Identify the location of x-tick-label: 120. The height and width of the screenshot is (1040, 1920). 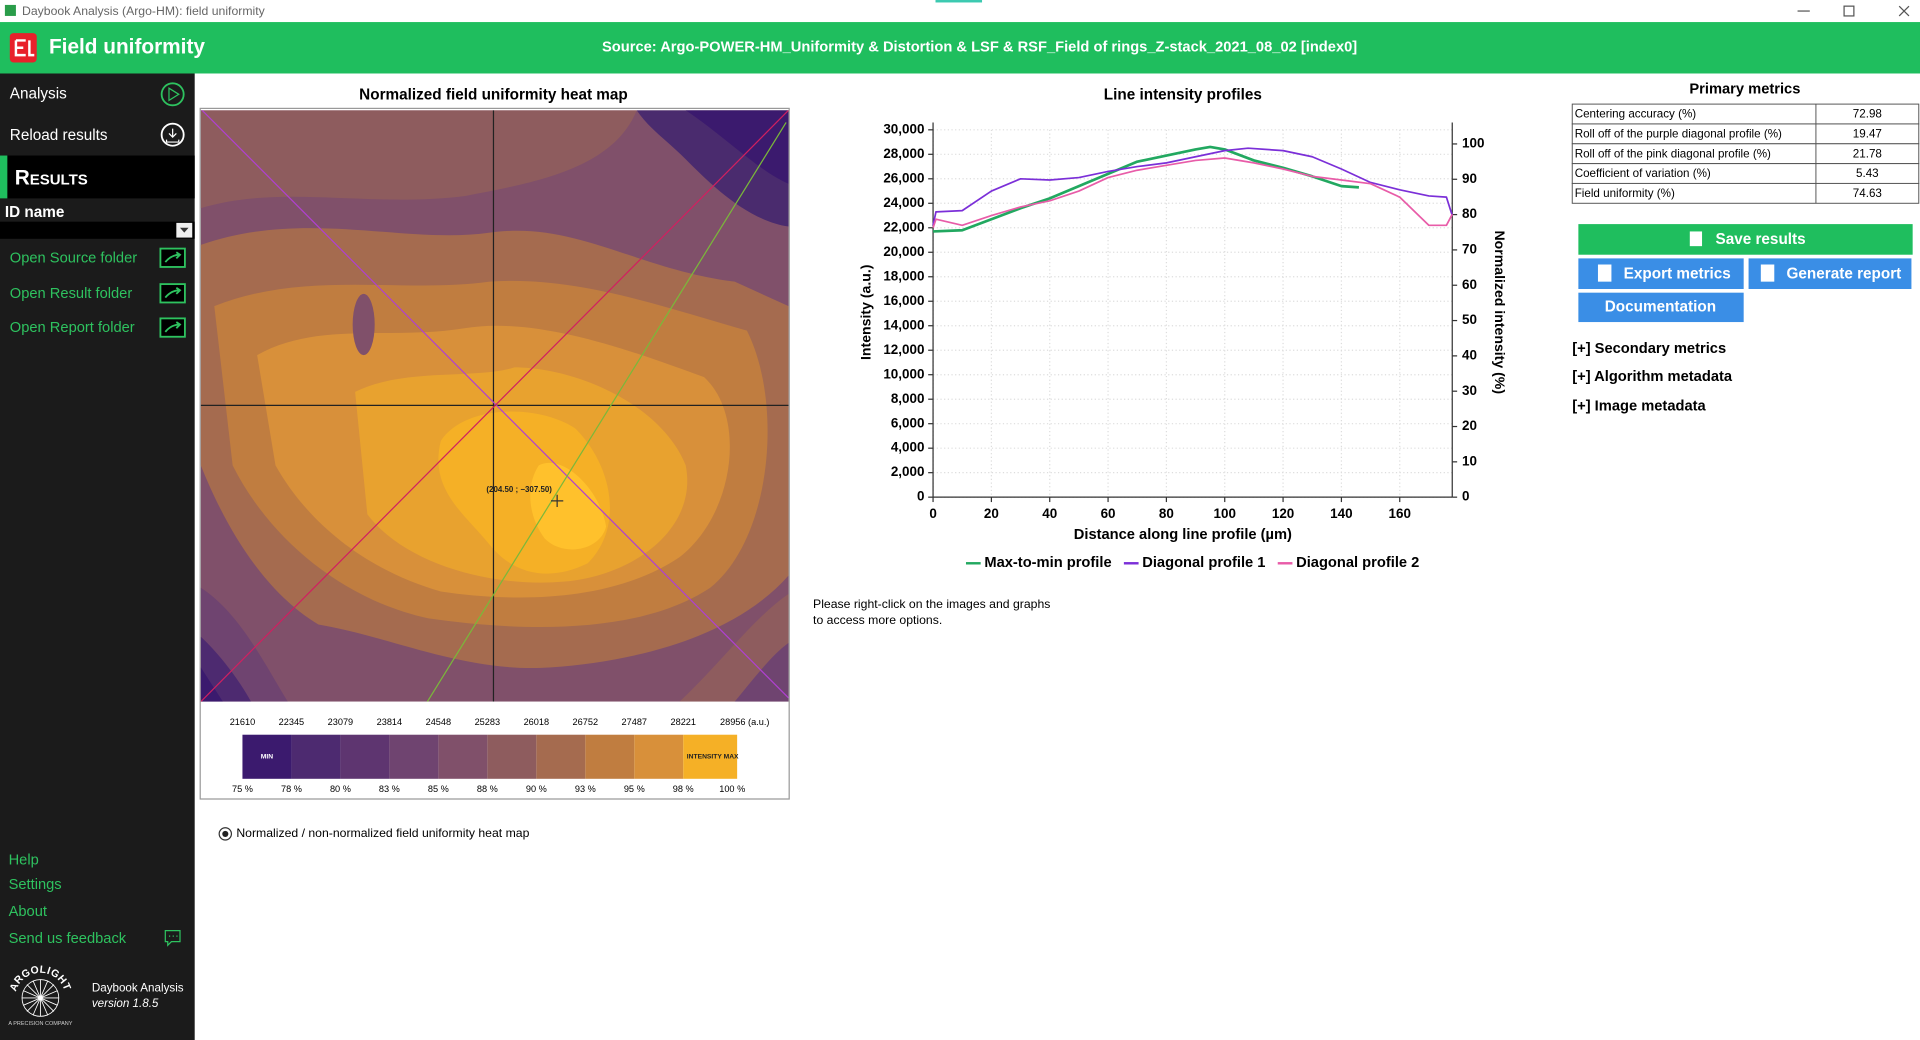
(1283, 513).